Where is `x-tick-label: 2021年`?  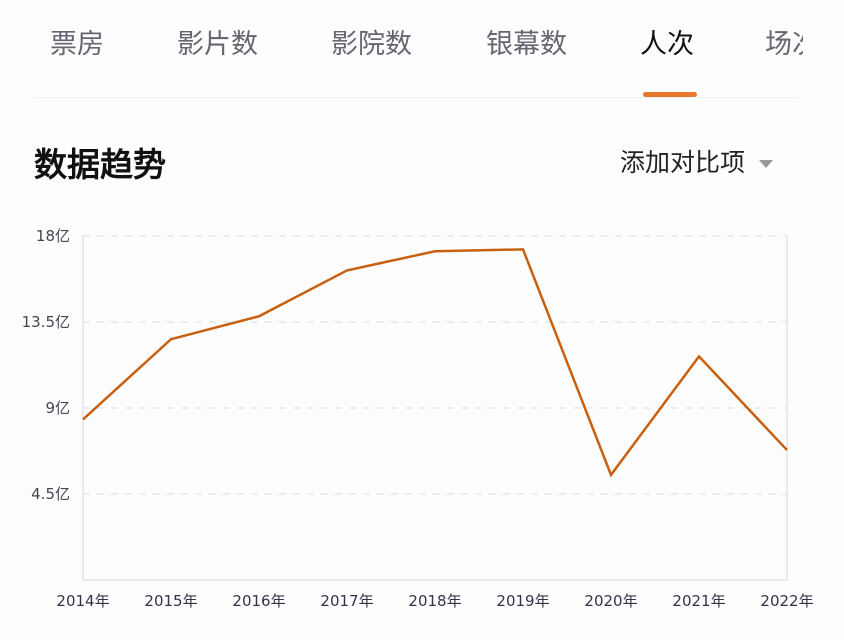
x-tick-label: 2021年 is located at coordinates (698, 601).